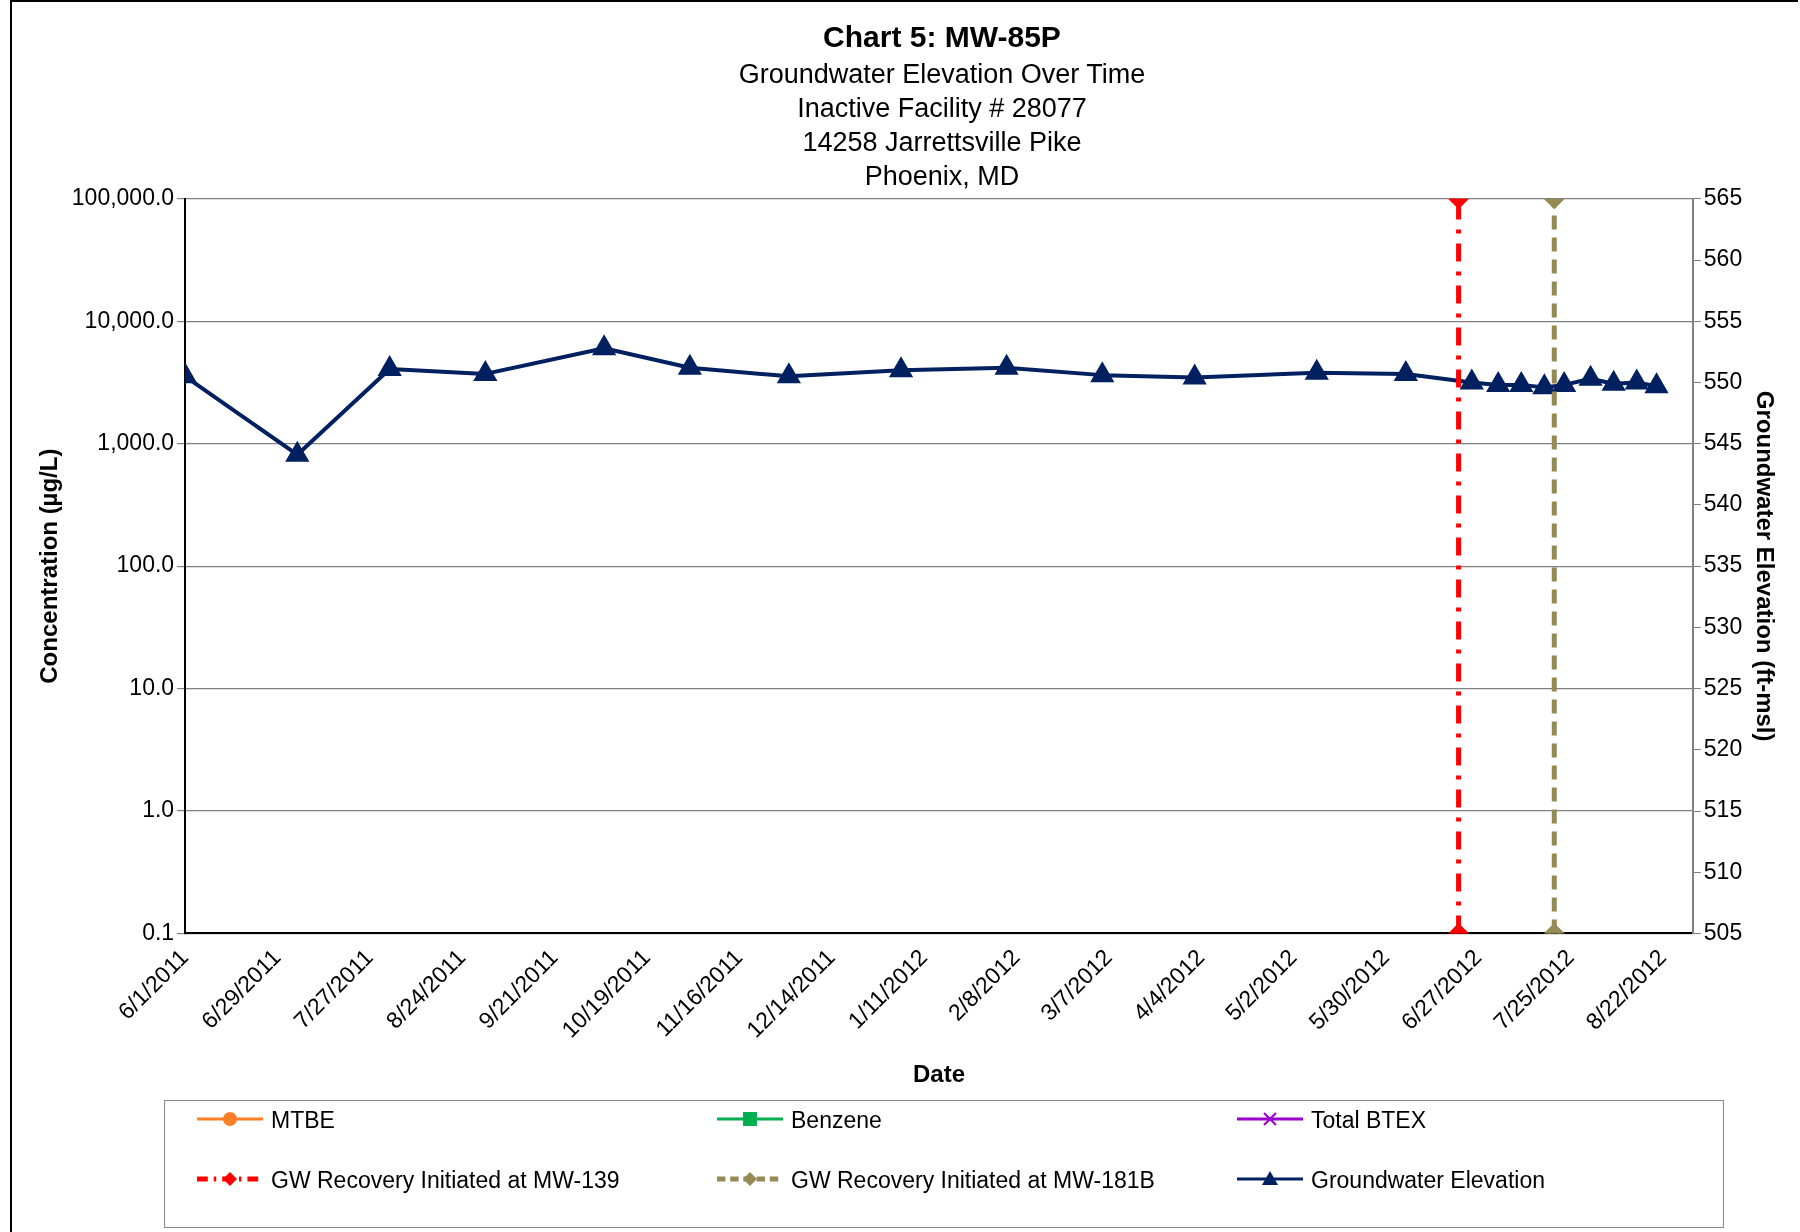 This screenshot has height=1232, width=1800. What do you see at coordinates (973, 1180) in the screenshot?
I see `legend-label: GW Recovery Initiated at MW-181B` at bounding box center [973, 1180].